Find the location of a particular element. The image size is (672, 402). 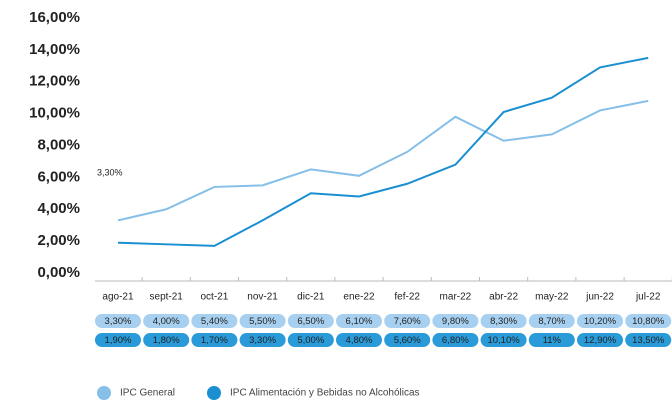

value-label: 11% is located at coordinates (552, 340).